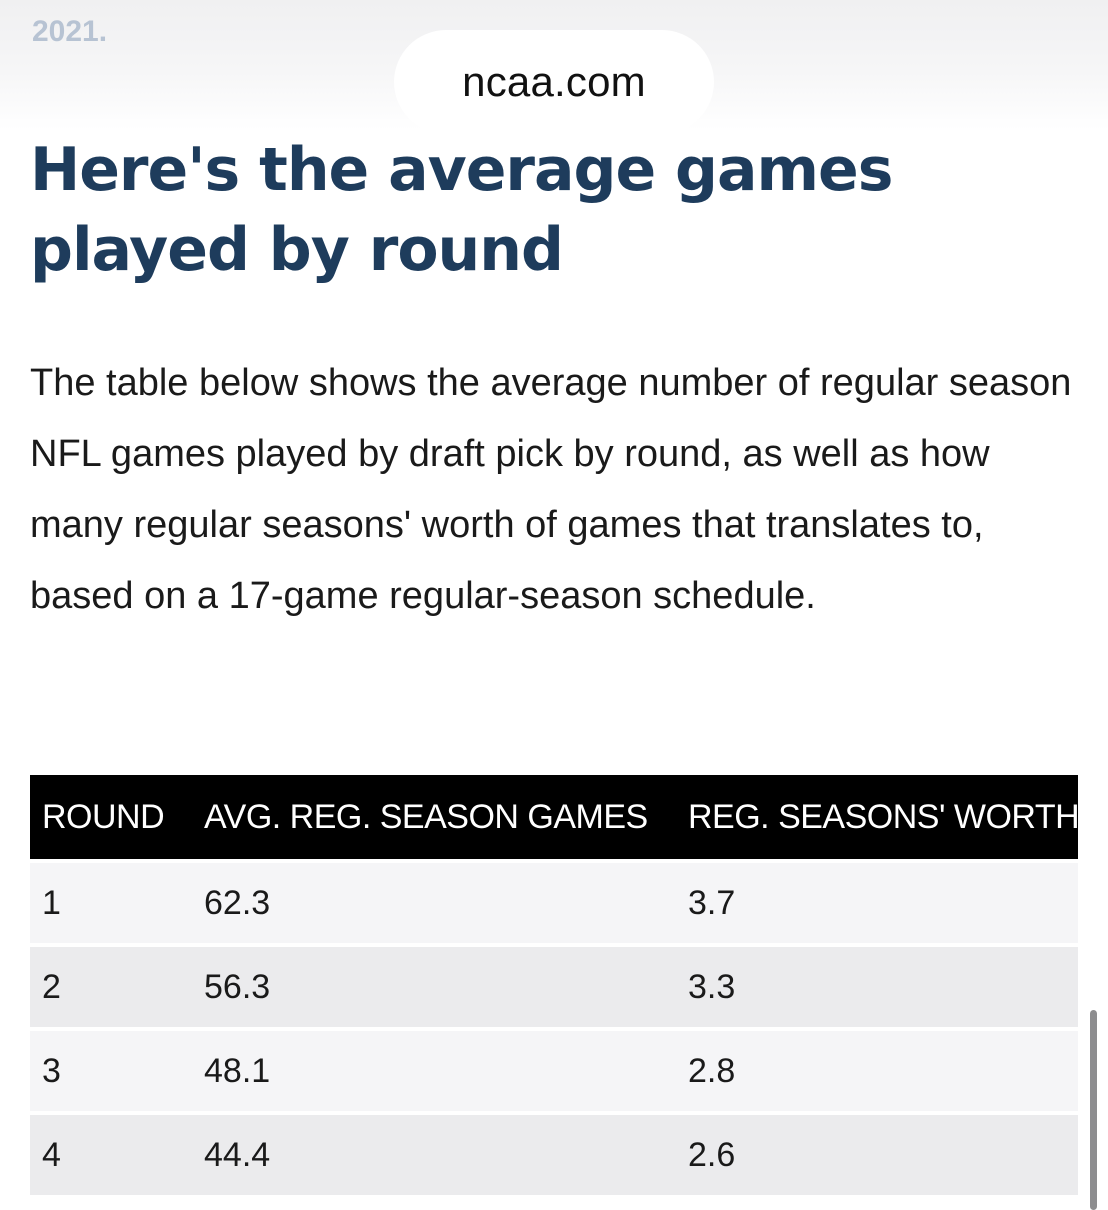 This screenshot has height=1210, width=1108. Describe the element at coordinates (117, 1069) in the screenshot. I see `cell-round: 3` at that location.